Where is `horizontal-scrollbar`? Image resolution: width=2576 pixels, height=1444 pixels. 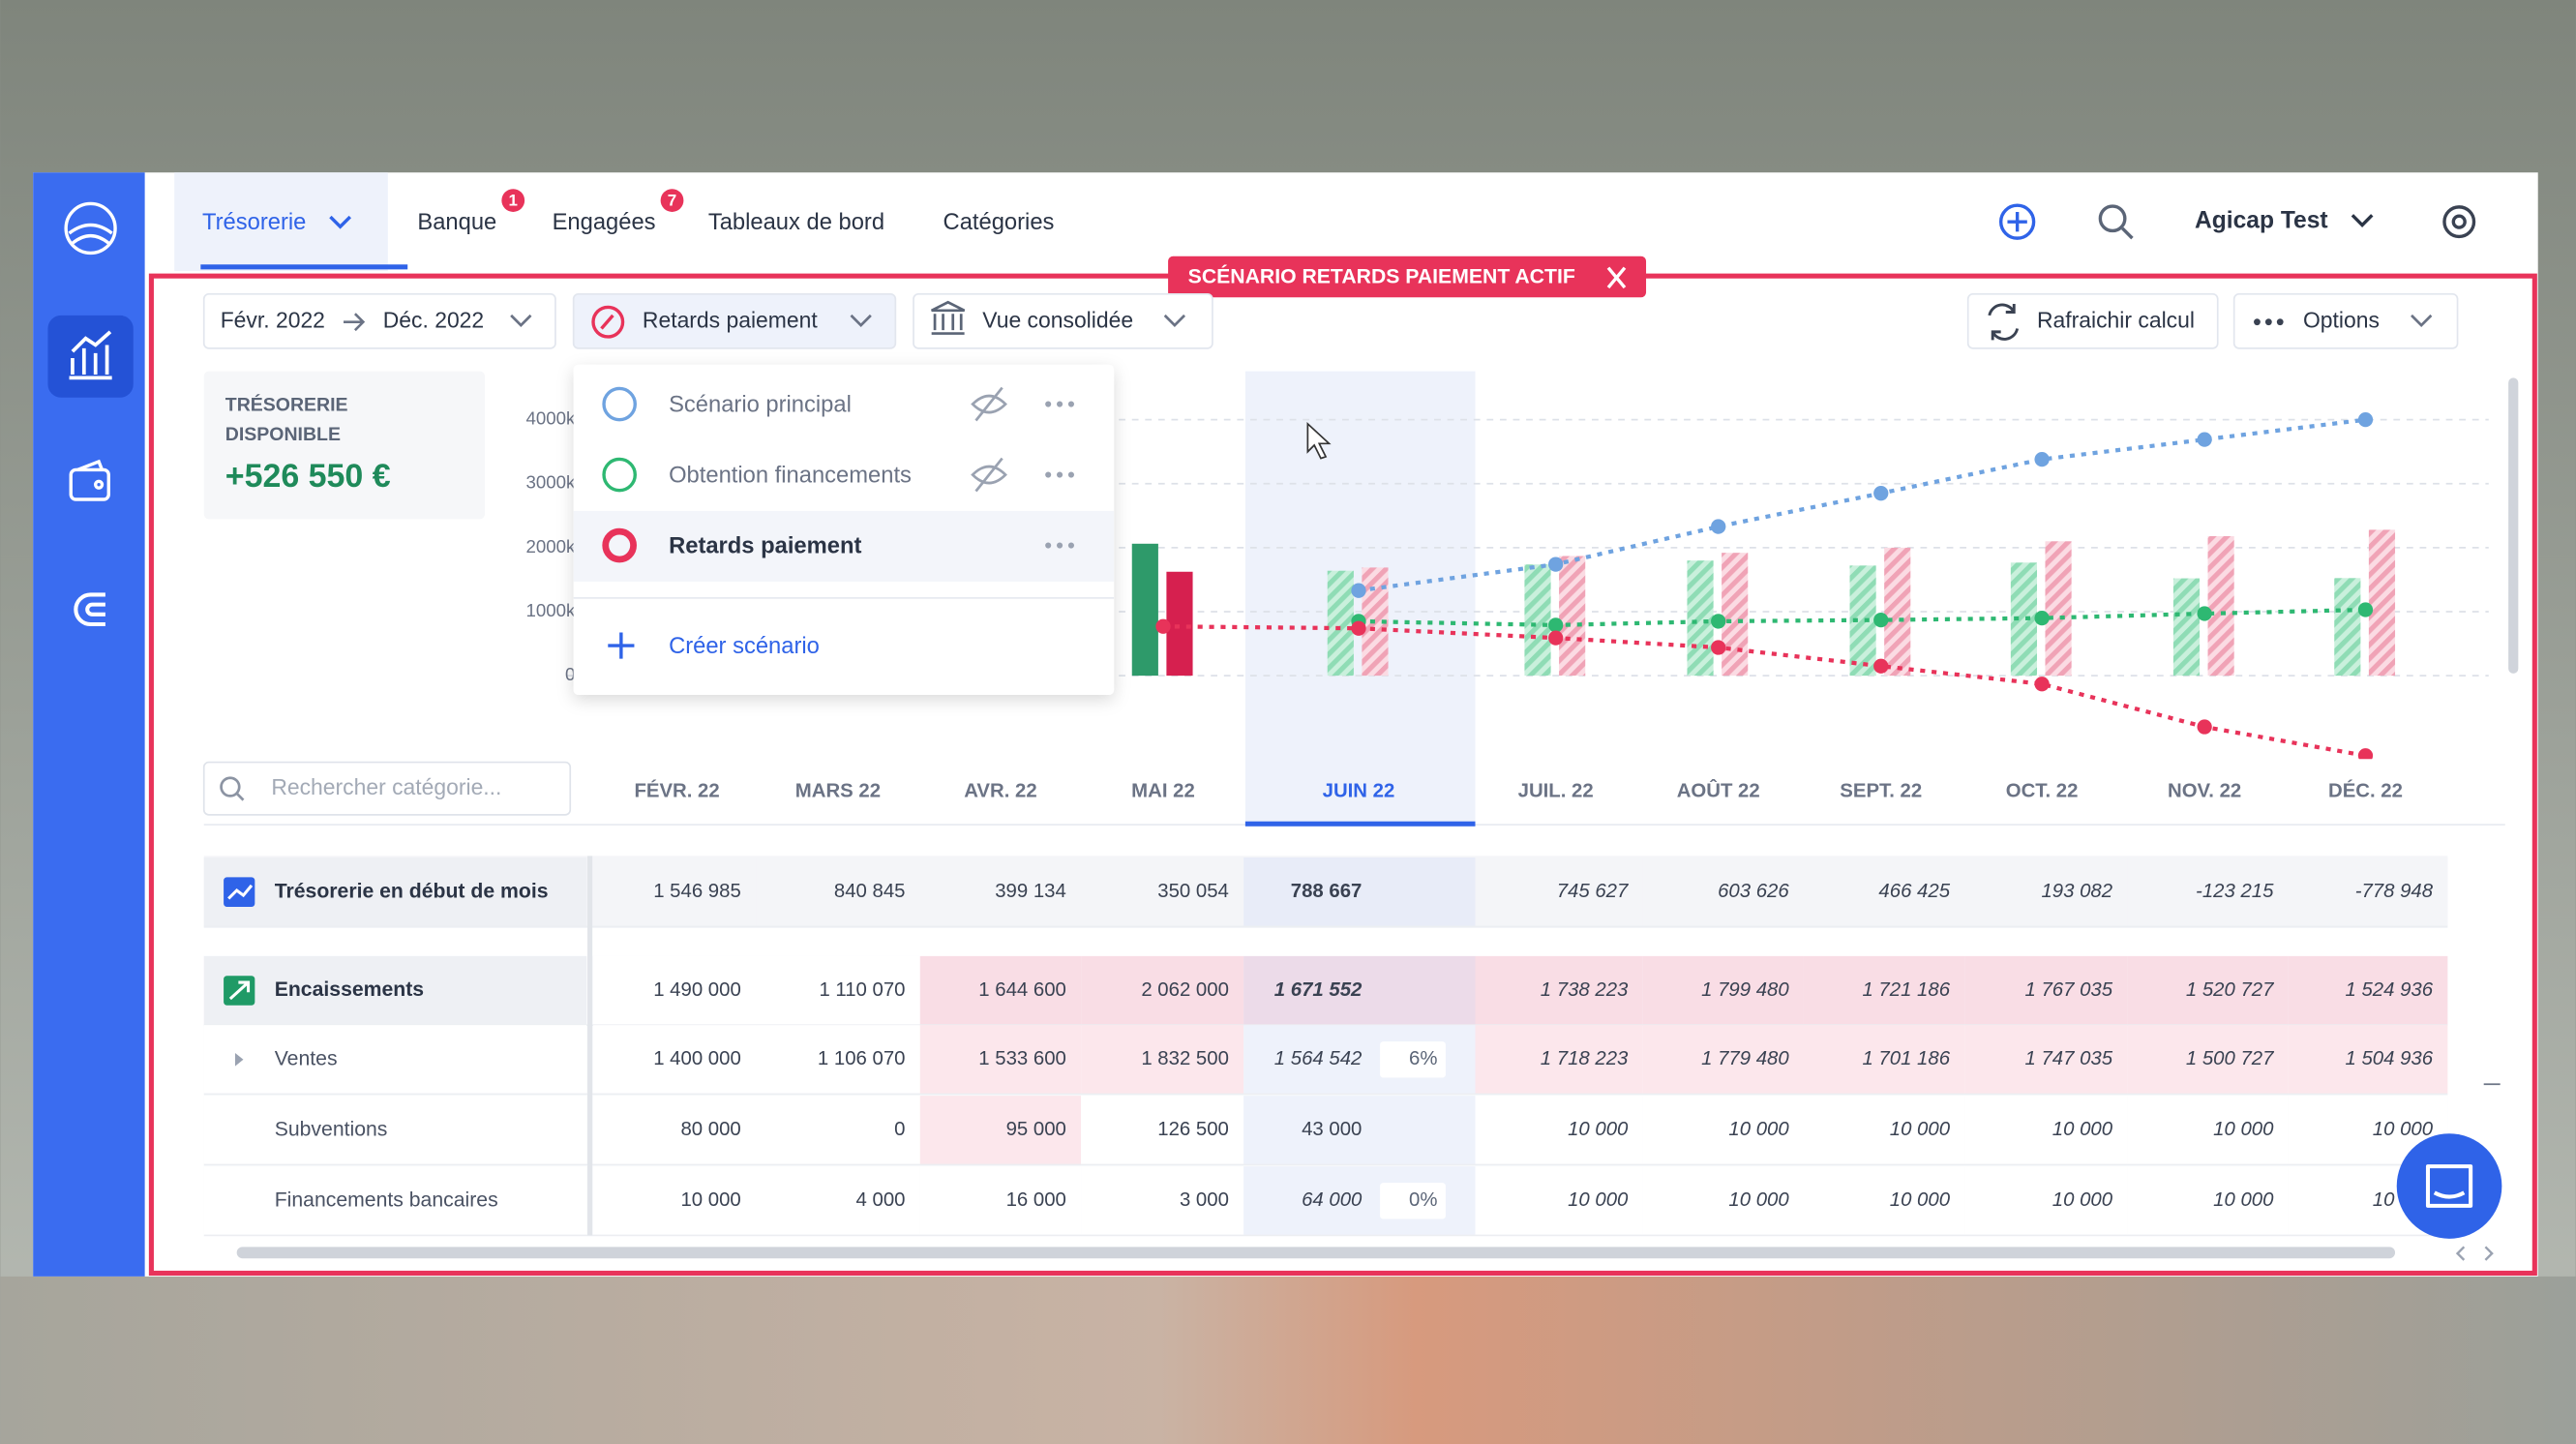
horizontal-scrollbar is located at coordinates (1316, 1253).